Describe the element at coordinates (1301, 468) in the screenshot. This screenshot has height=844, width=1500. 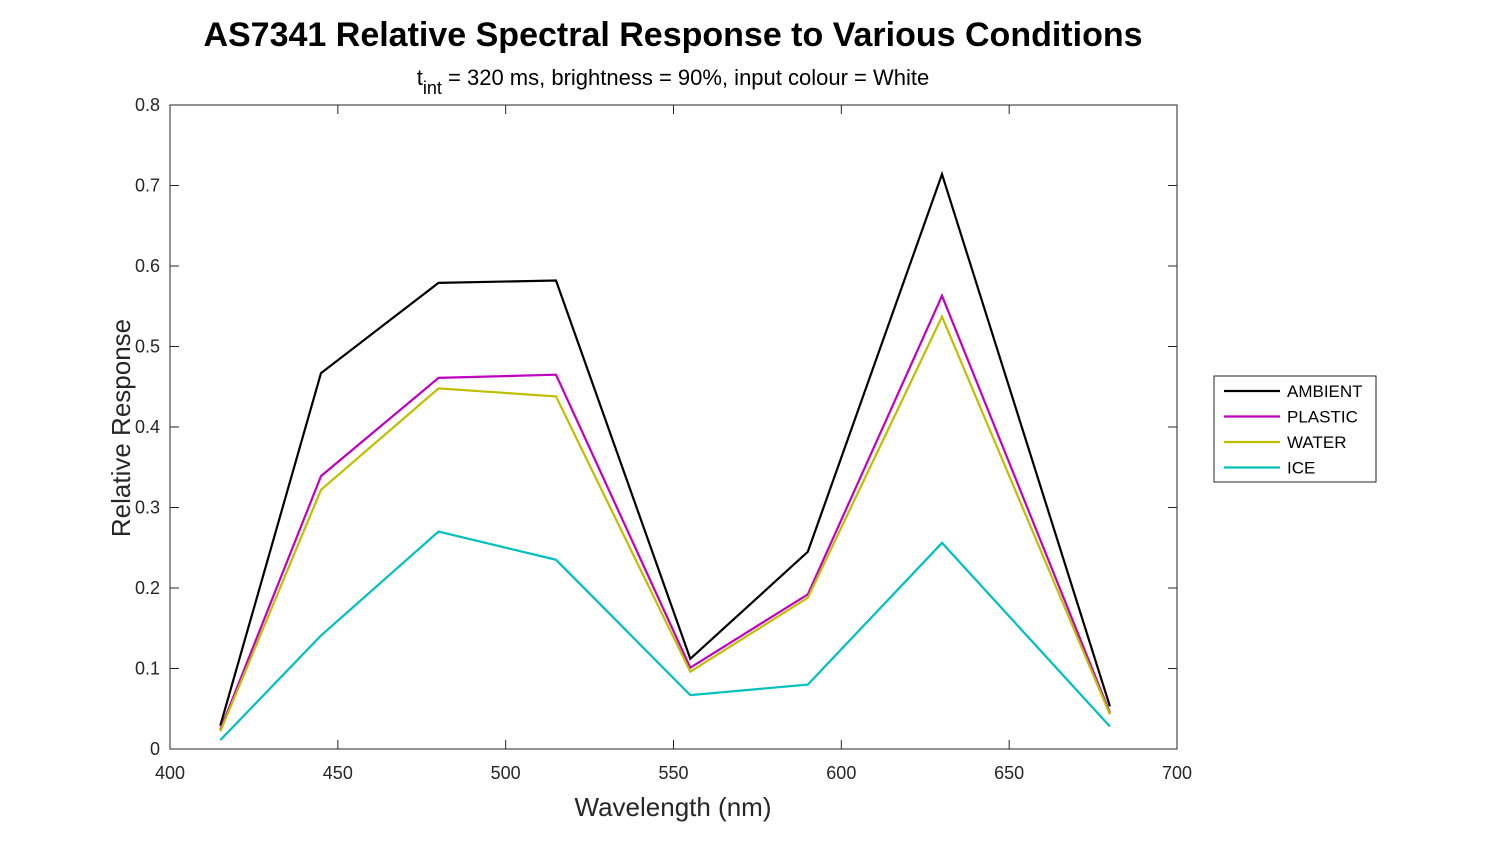
I see `legend-label-ice: ICE` at that location.